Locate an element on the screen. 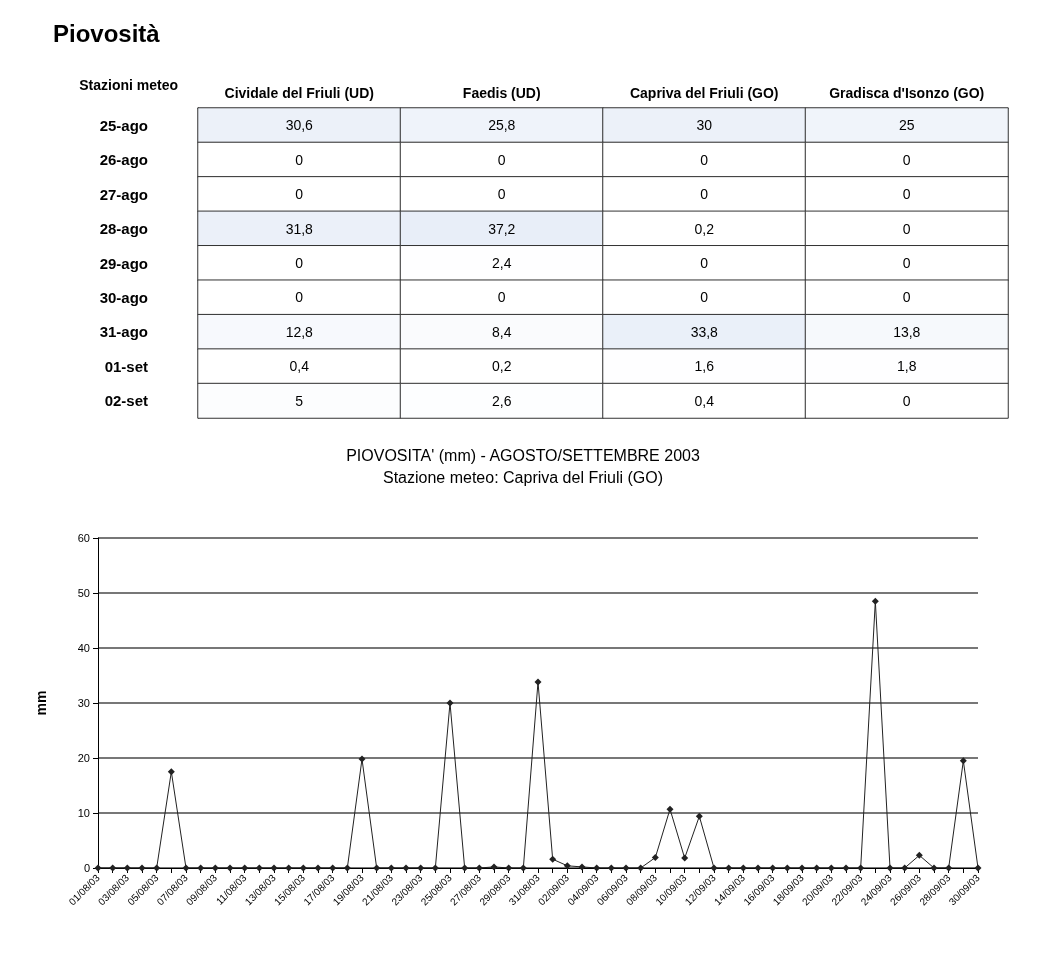 Image resolution: width=1054 pixels, height=966 pixels. x-tick-label: Faedis (UD) is located at coordinates (501, 93).